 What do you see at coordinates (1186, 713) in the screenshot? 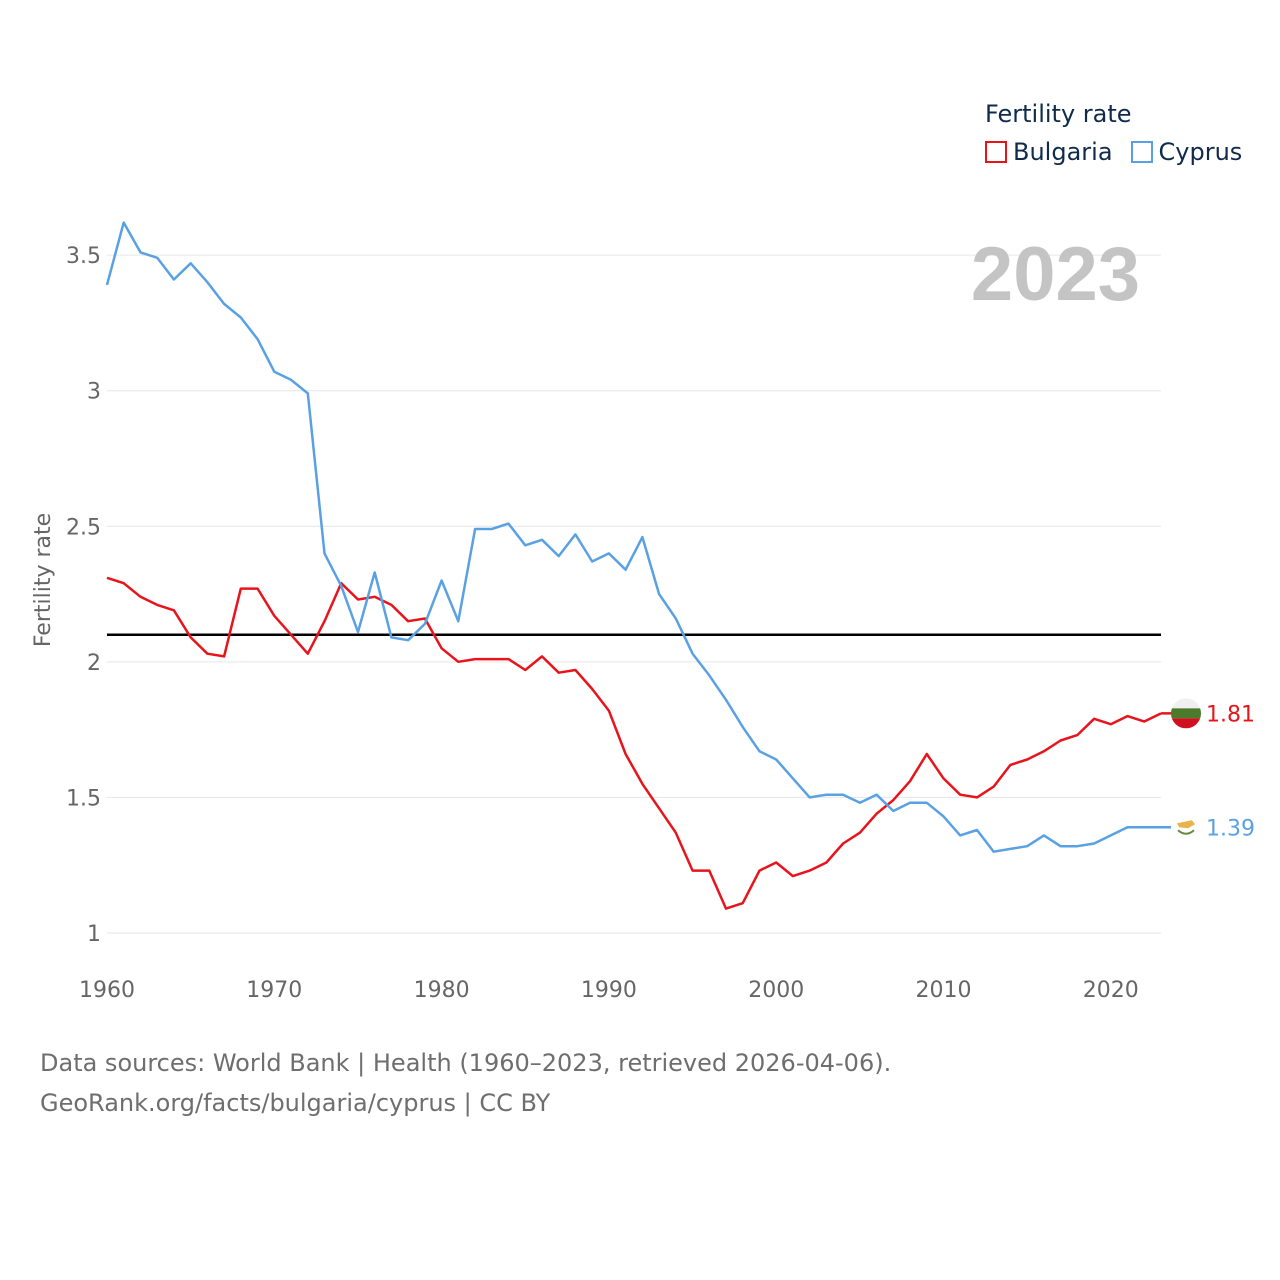
I see `bulgaria-flag-icon` at bounding box center [1186, 713].